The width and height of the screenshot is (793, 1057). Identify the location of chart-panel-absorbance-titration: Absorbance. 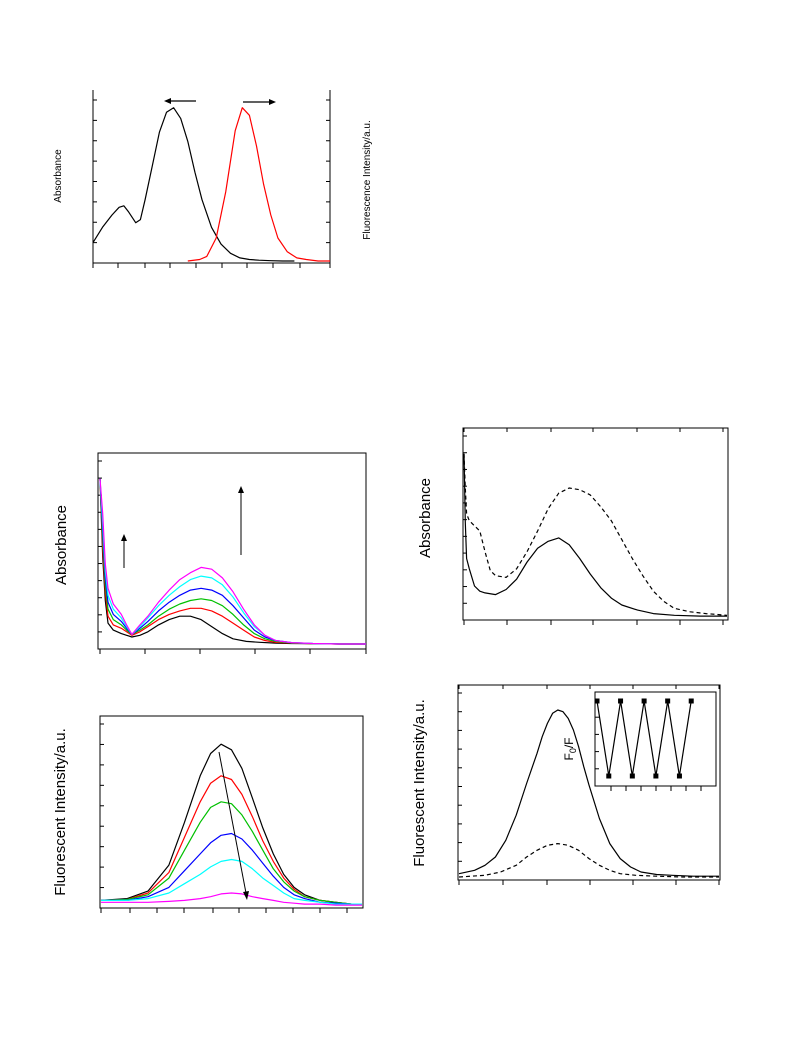
(210, 553).